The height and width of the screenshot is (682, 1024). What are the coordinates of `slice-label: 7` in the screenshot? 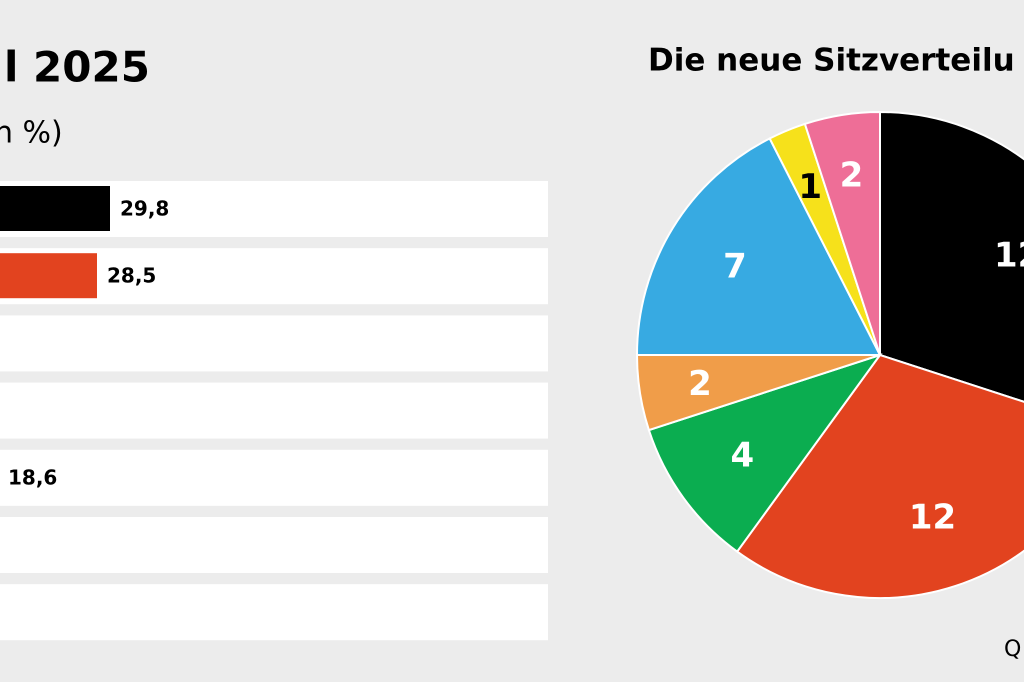 It's located at (735, 267).